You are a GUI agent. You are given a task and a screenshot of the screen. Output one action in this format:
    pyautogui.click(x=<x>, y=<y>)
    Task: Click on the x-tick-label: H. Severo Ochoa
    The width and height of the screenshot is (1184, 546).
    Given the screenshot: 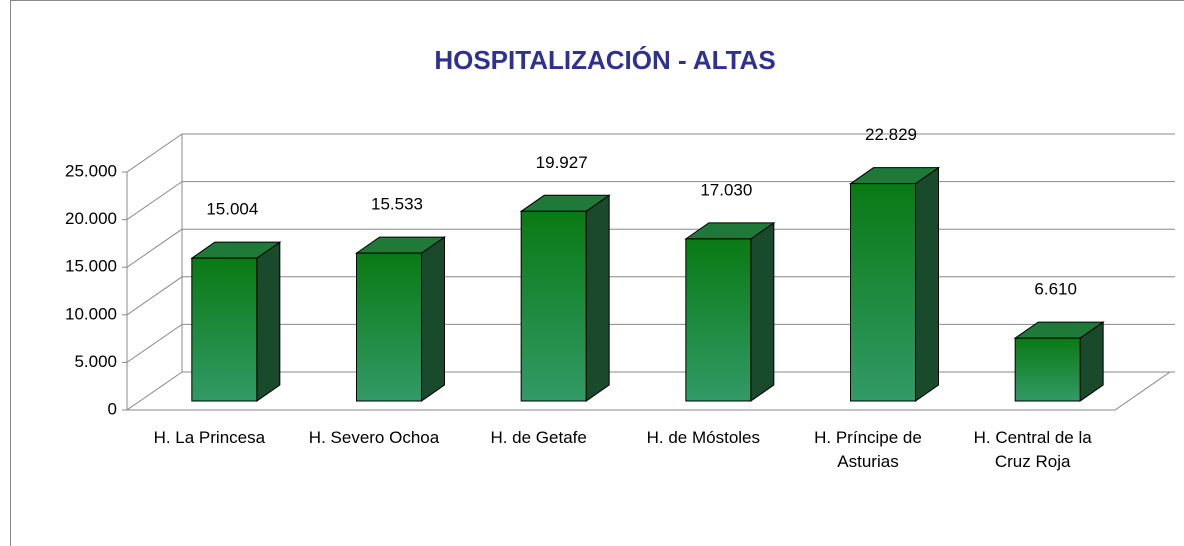 What is the action you would take?
    pyautogui.click(x=374, y=437)
    